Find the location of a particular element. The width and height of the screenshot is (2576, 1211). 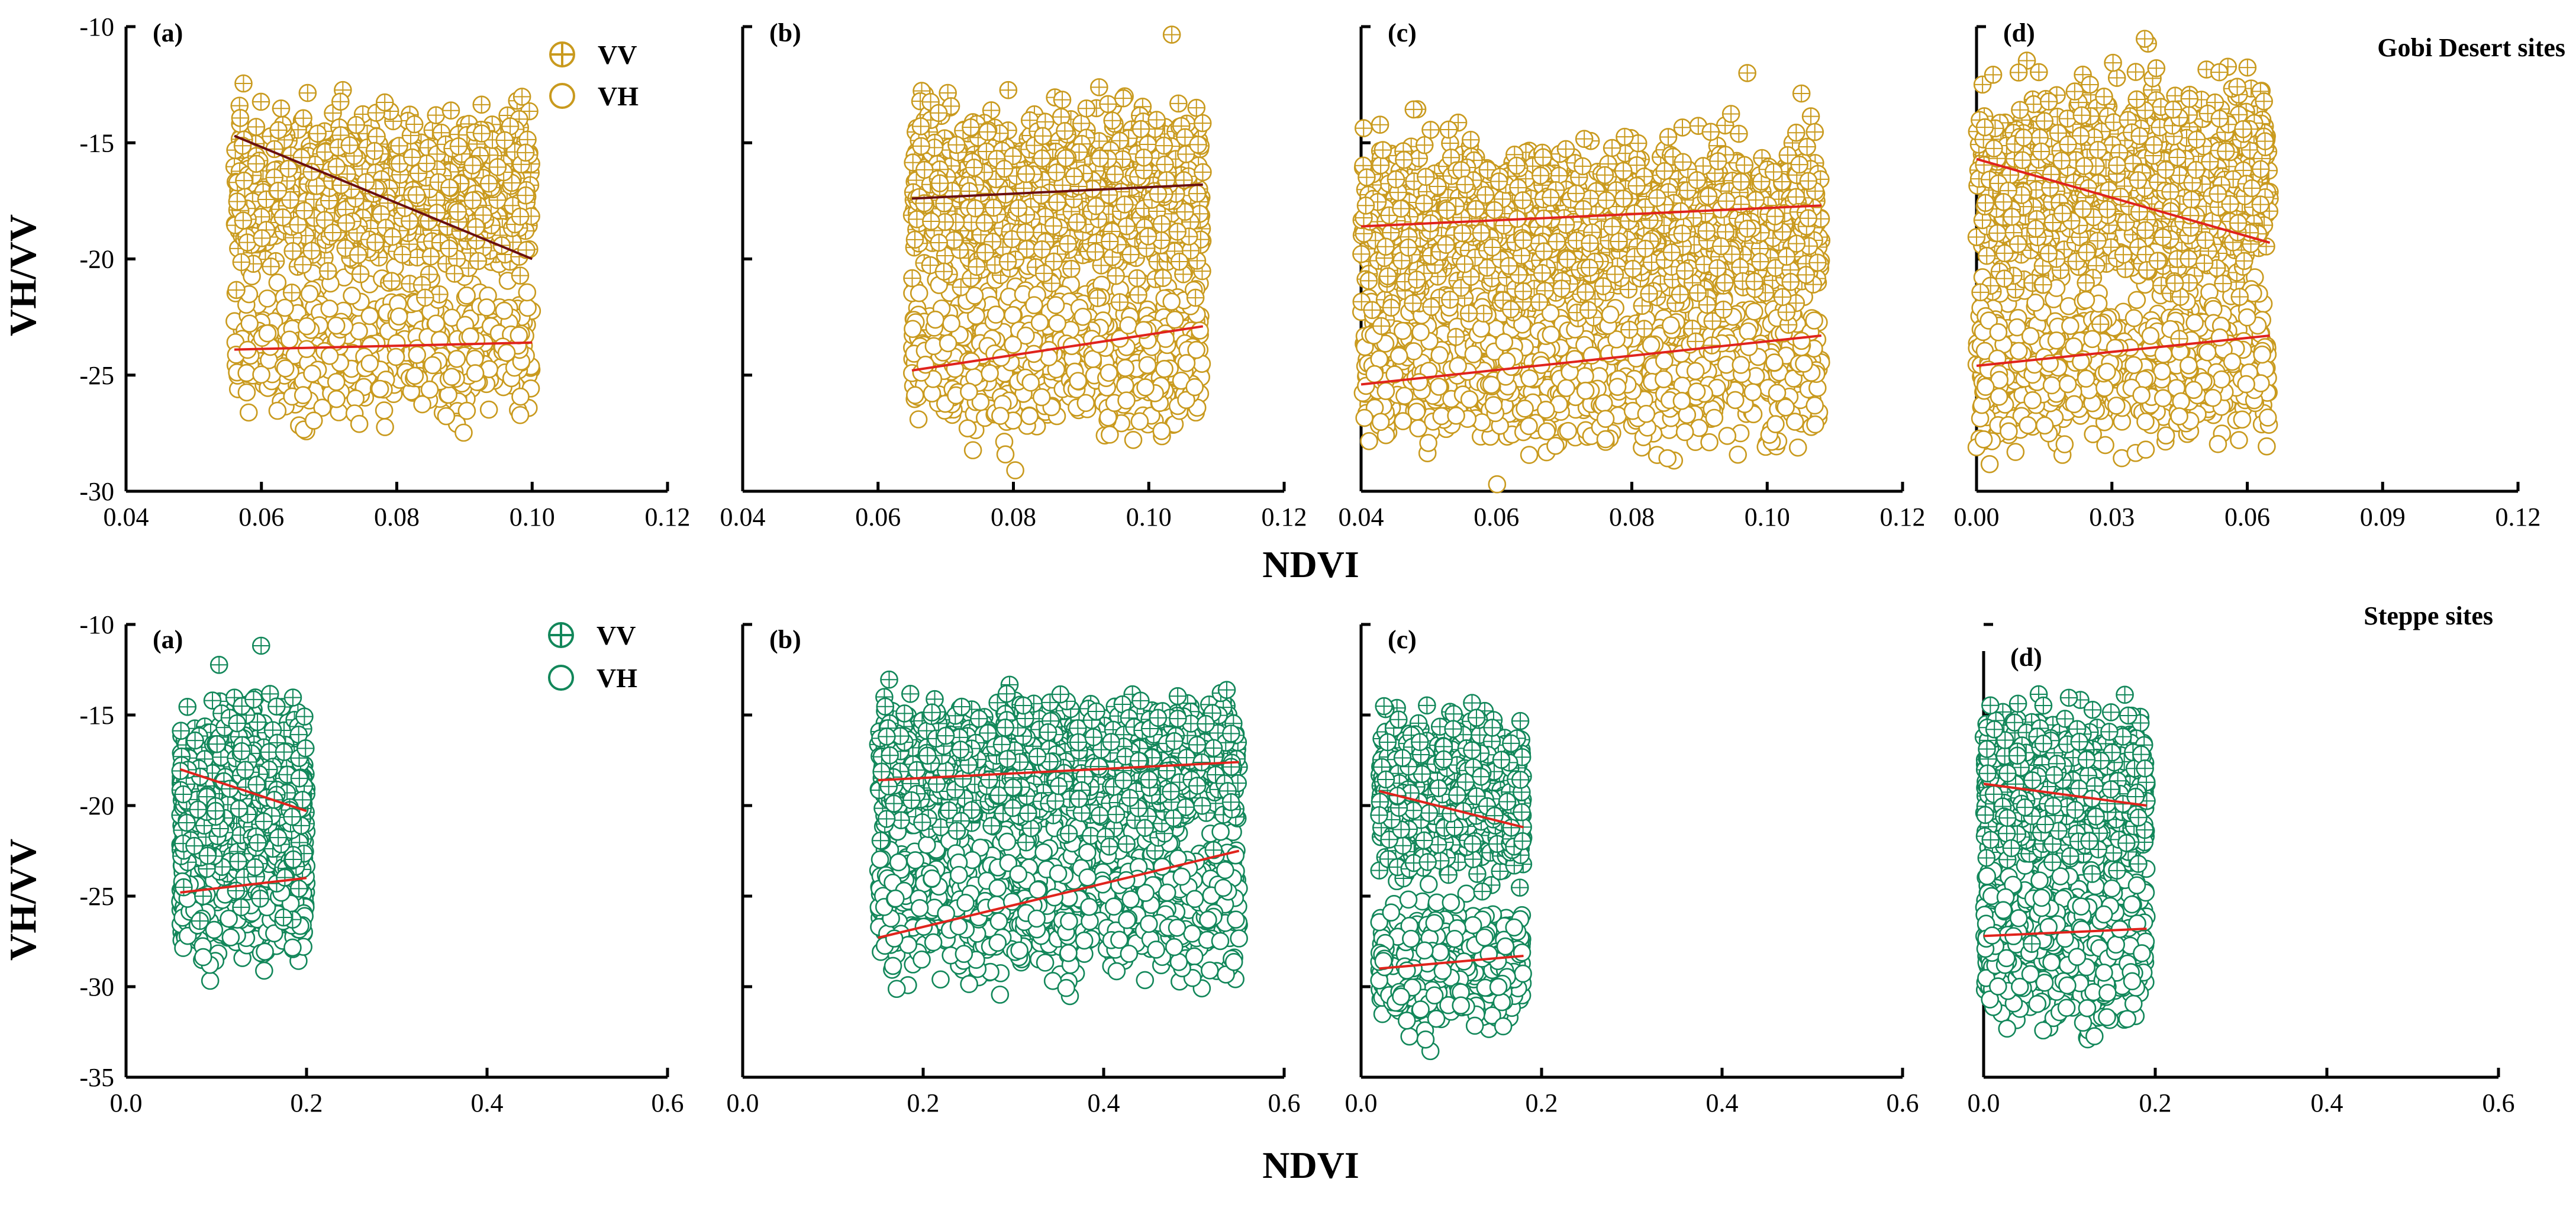

x-tick-label: 0.10 is located at coordinates (1149, 518).